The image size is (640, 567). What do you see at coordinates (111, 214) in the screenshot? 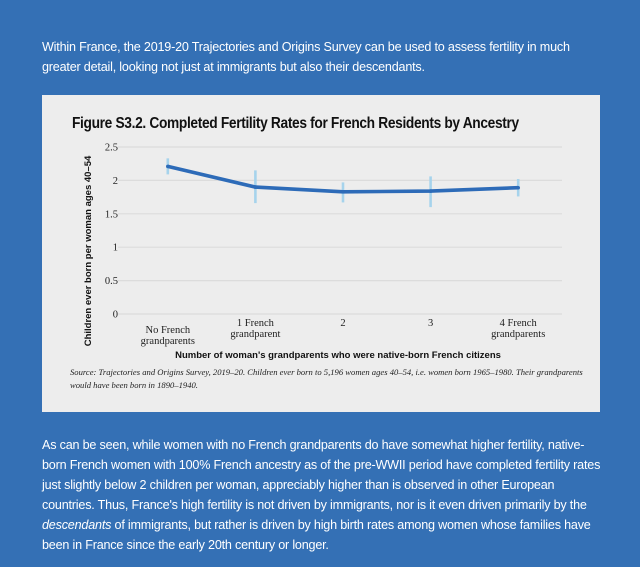
I see `y-tick-label: 1.5` at bounding box center [111, 214].